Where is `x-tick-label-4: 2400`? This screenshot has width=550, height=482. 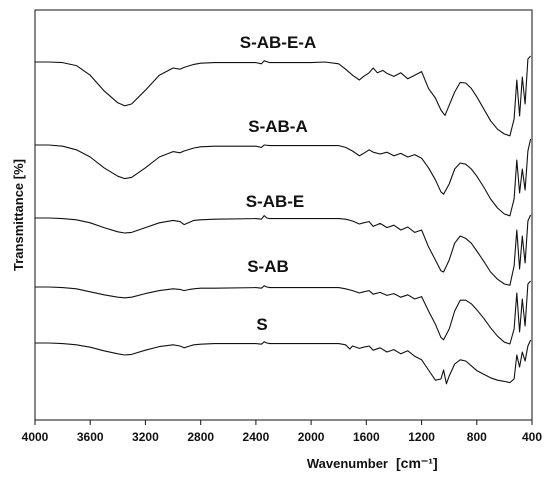 x-tick-label-4: 2400 is located at coordinates (256, 437).